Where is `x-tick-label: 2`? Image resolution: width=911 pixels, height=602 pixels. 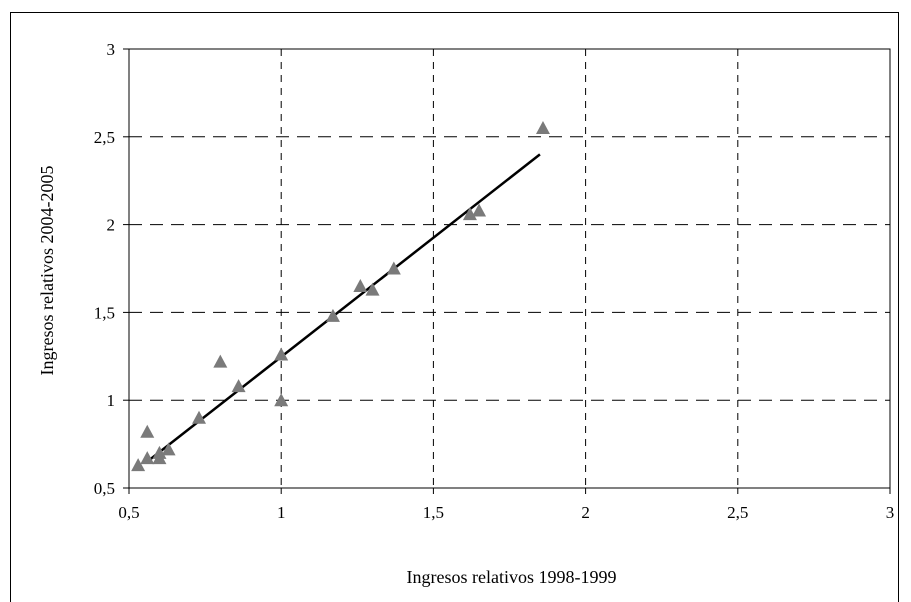 x-tick-label: 2 is located at coordinates (585, 512).